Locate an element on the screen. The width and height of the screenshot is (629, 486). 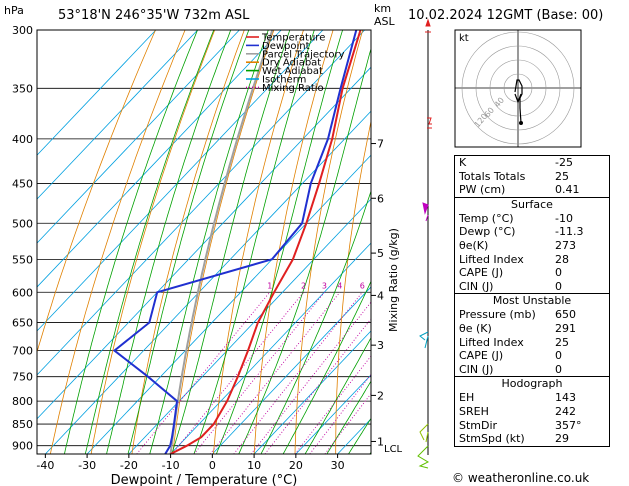
hodograph-label: SREH is located at coordinates (474, 411).